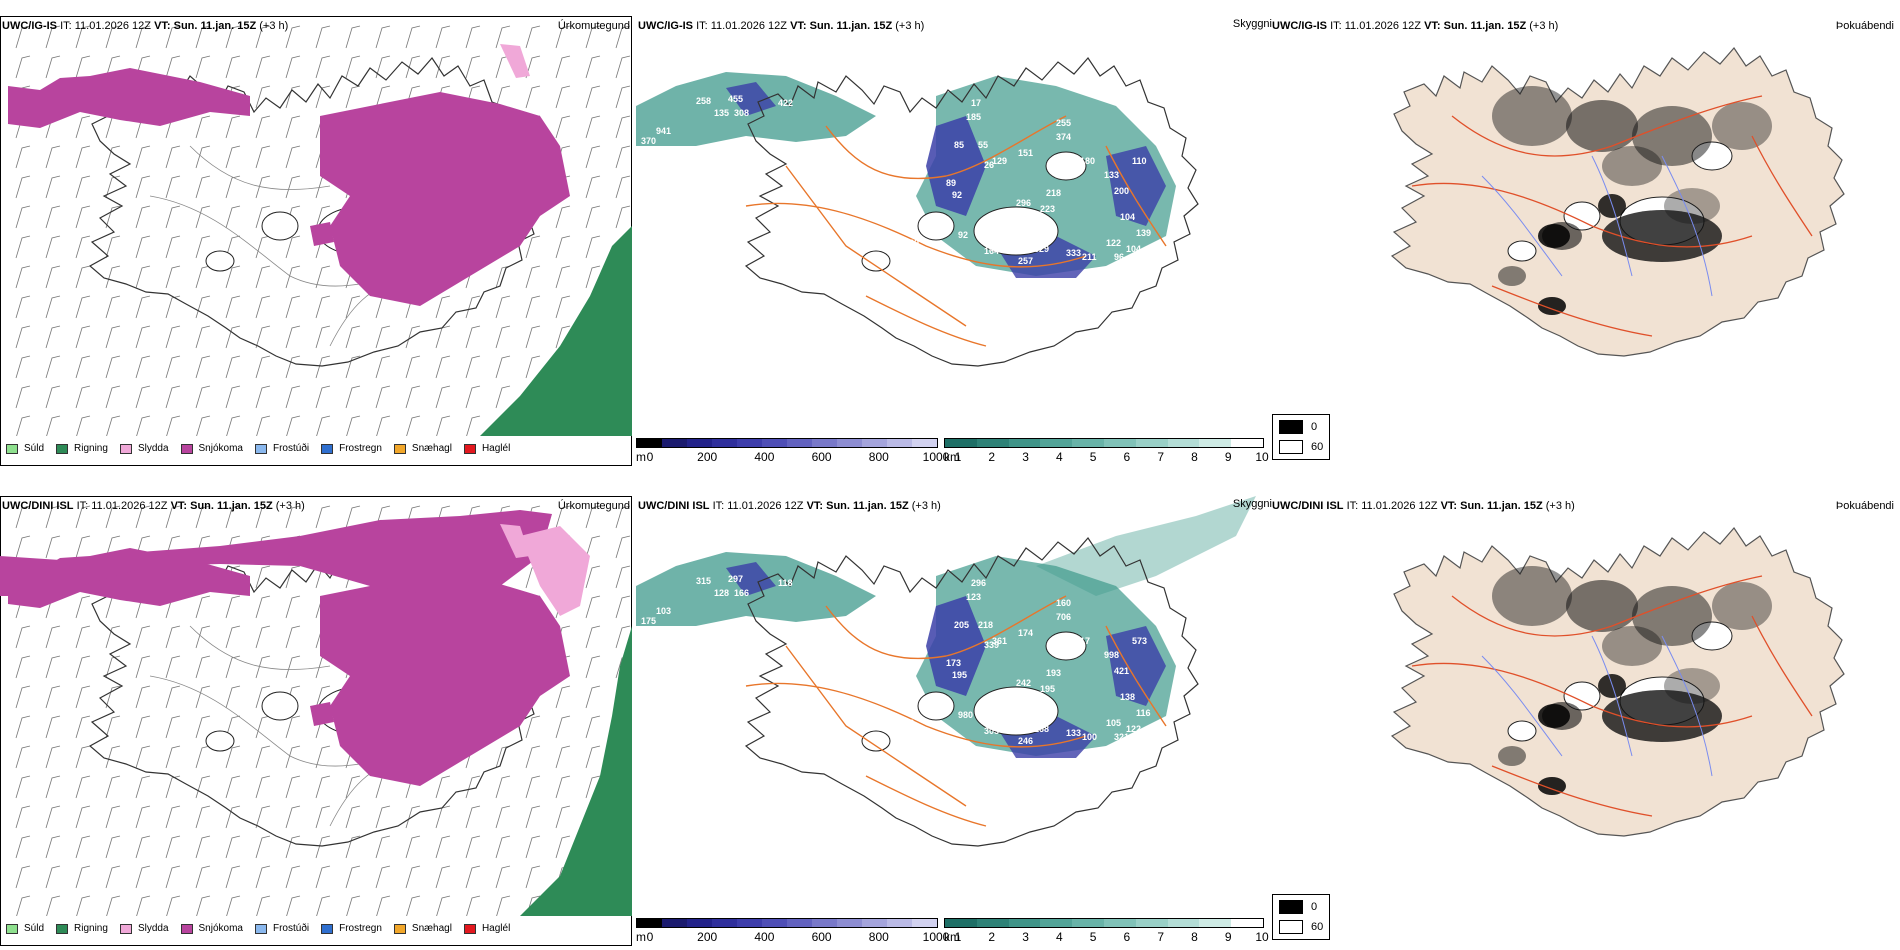  I want to click on tick-label: 9, so click(1228, 457).